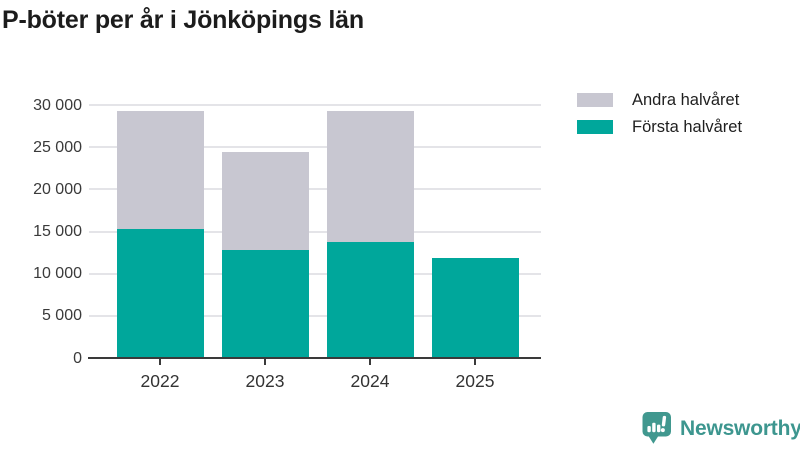  I want to click on bar-2023-andra-halvaret, so click(265, 201).